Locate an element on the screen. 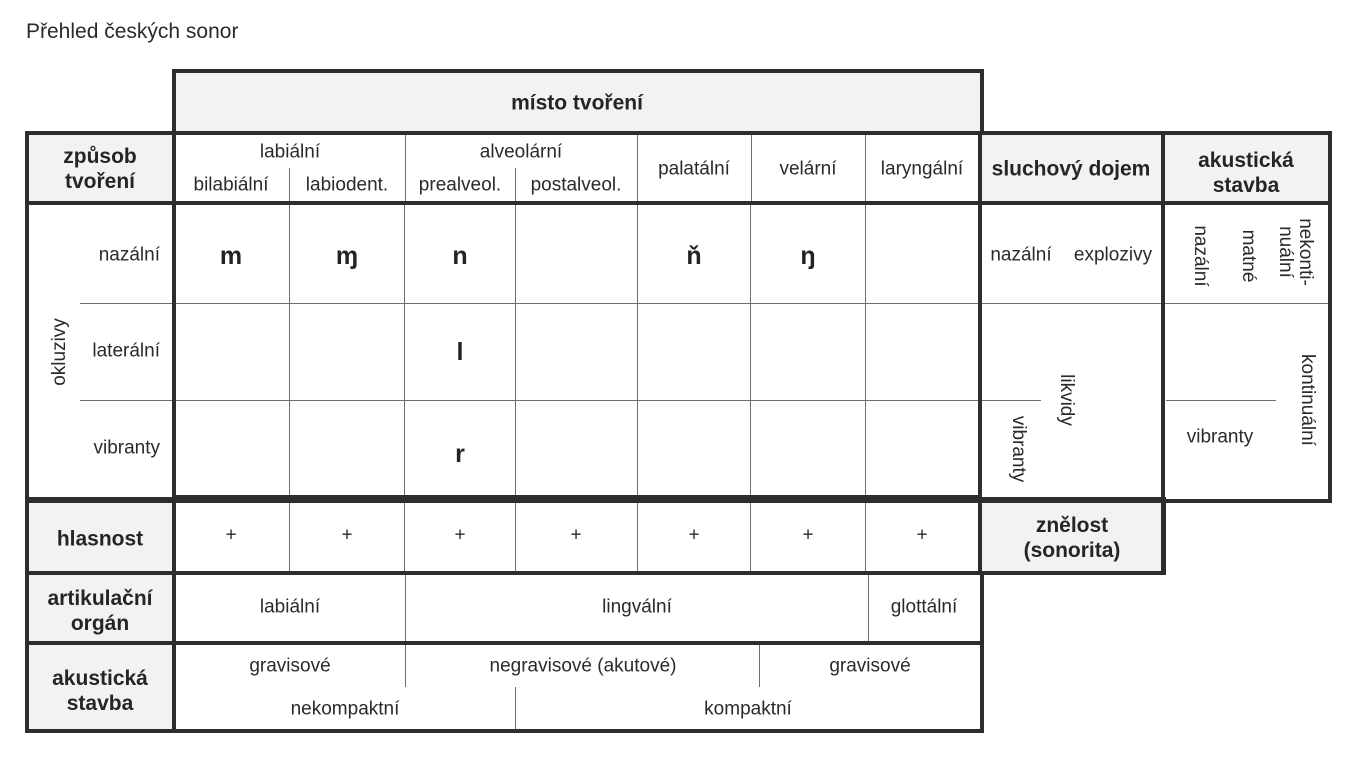 This screenshot has width=1368, height=762. acoustic-structure-header: akustická stavba is located at coordinates (1246, 172).